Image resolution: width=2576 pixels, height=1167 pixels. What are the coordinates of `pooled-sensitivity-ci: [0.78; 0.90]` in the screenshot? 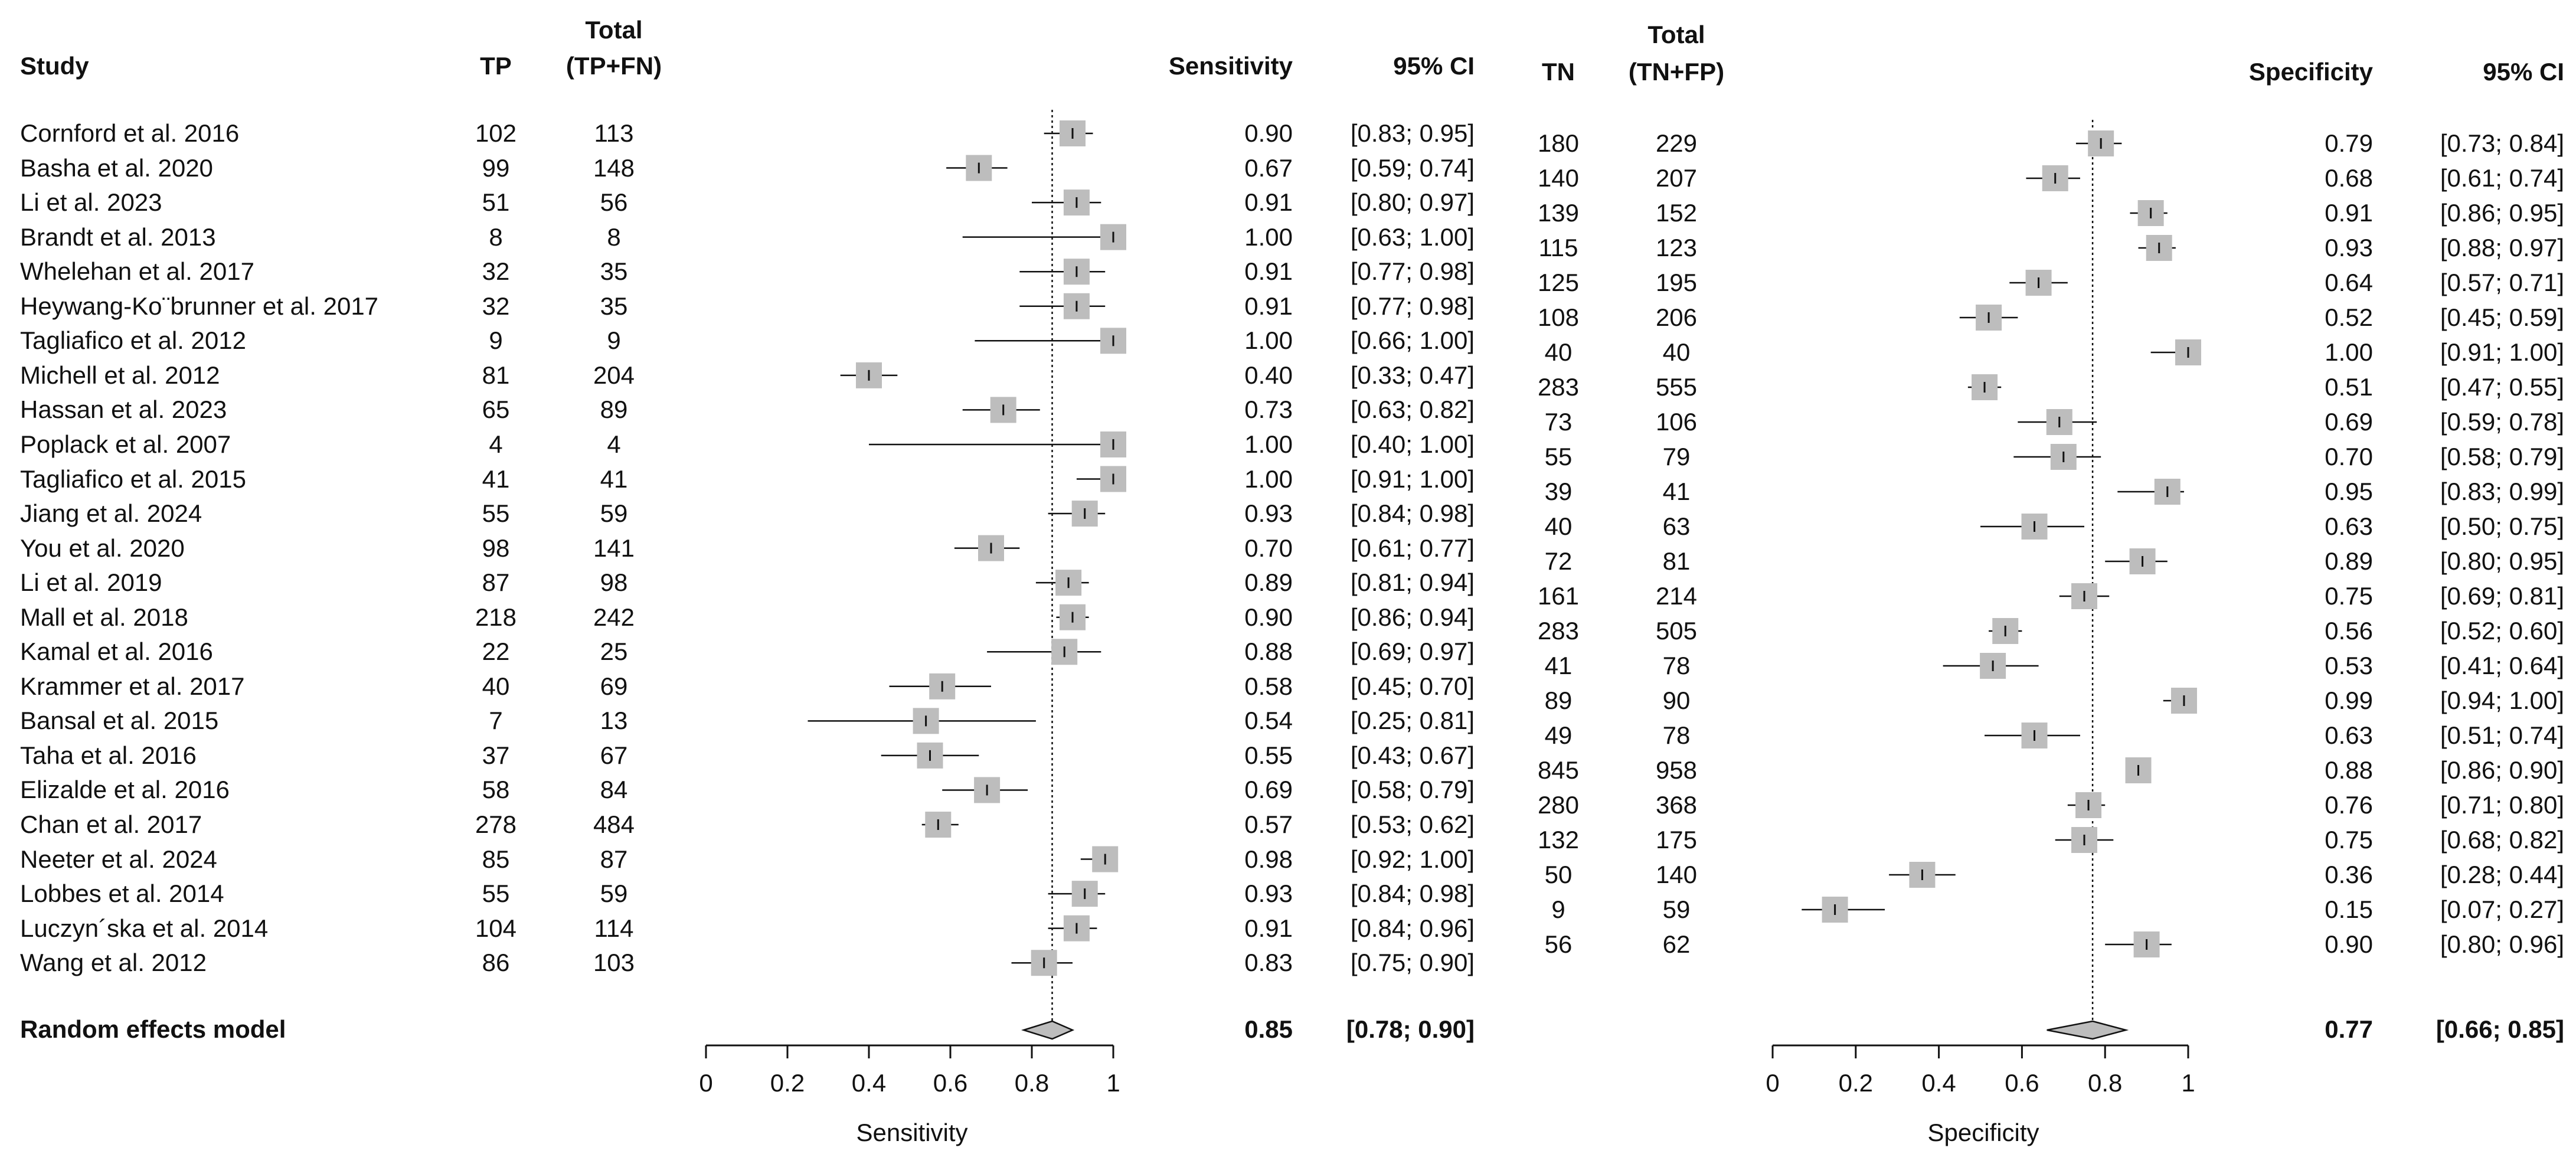 It's located at (1410, 1029).